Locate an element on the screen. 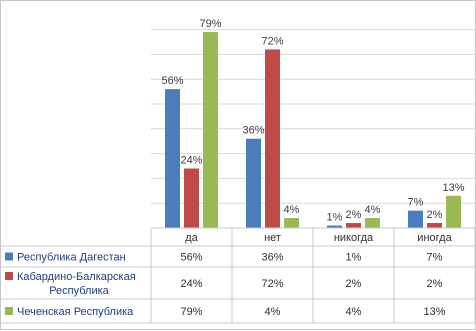 This screenshot has height=331, width=476. category-label: да is located at coordinates (191, 238).